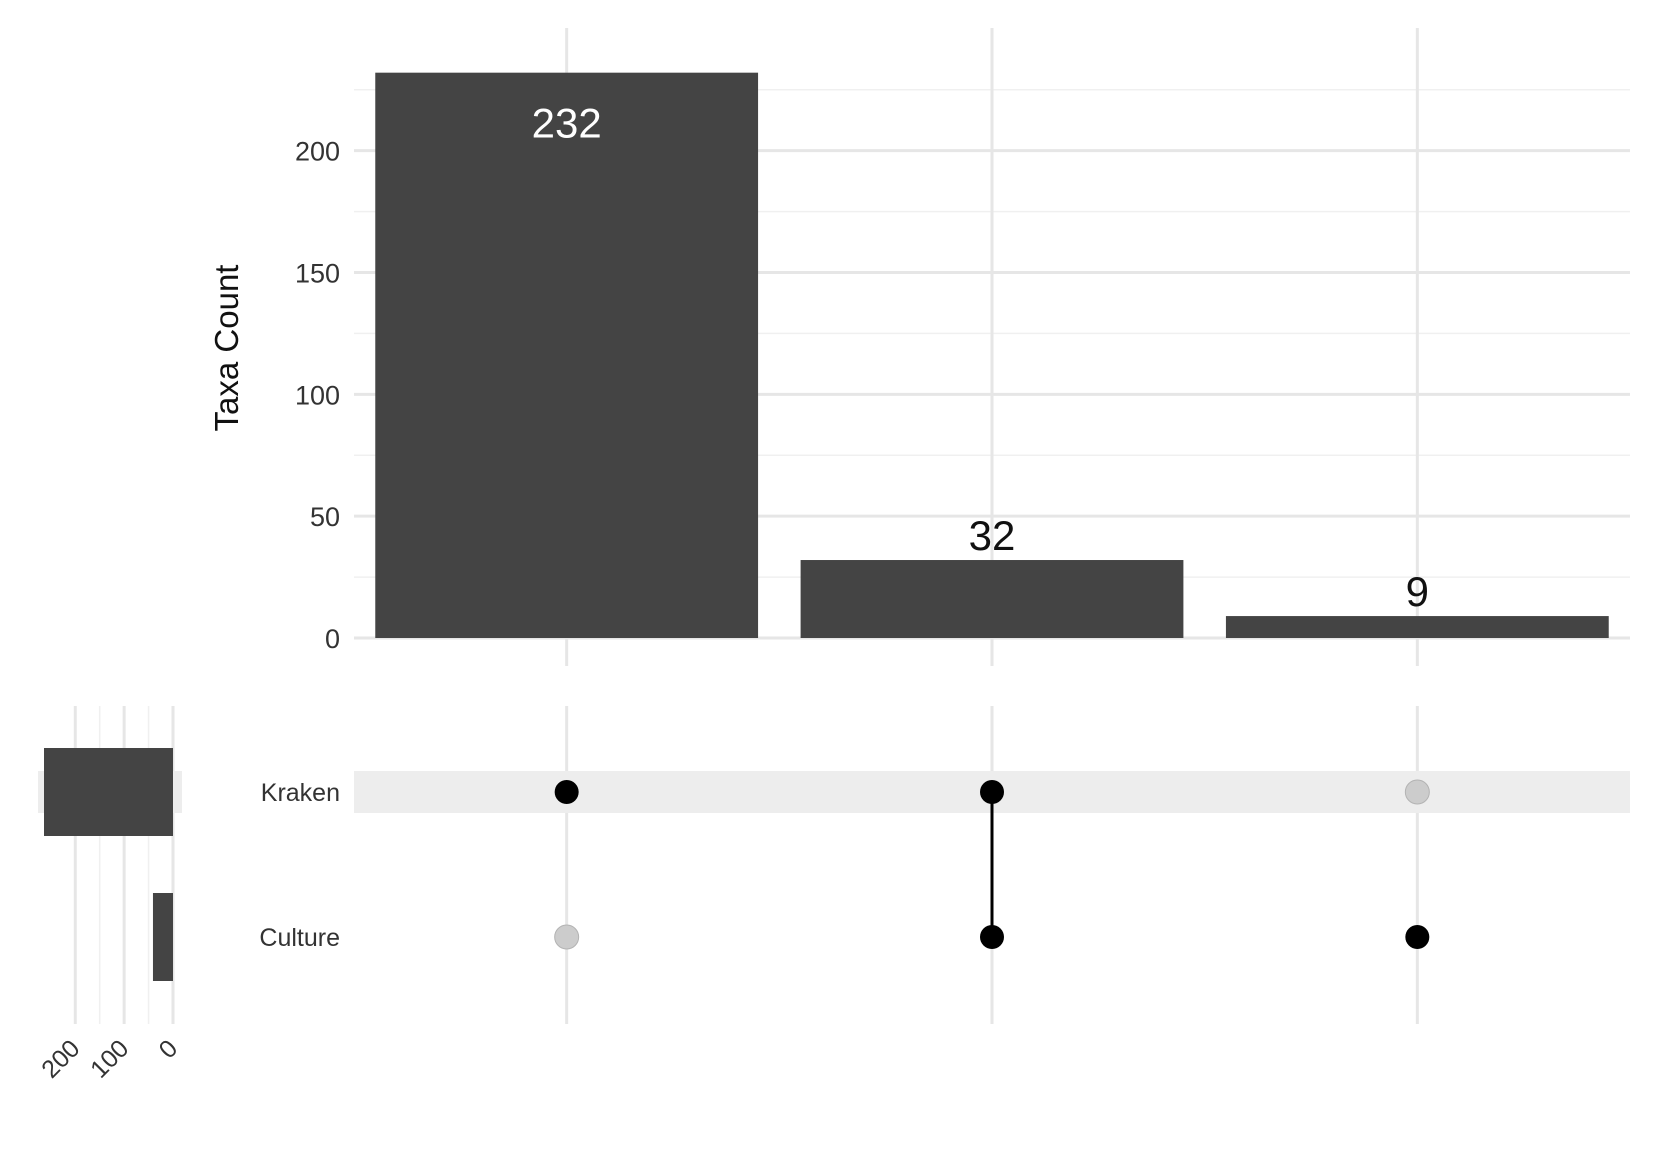 This screenshot has width=1653, height=1164. Describe the element at coordinates (60, 1058) in the screenshot. I see `set-size-tick-label: 200` at that location.